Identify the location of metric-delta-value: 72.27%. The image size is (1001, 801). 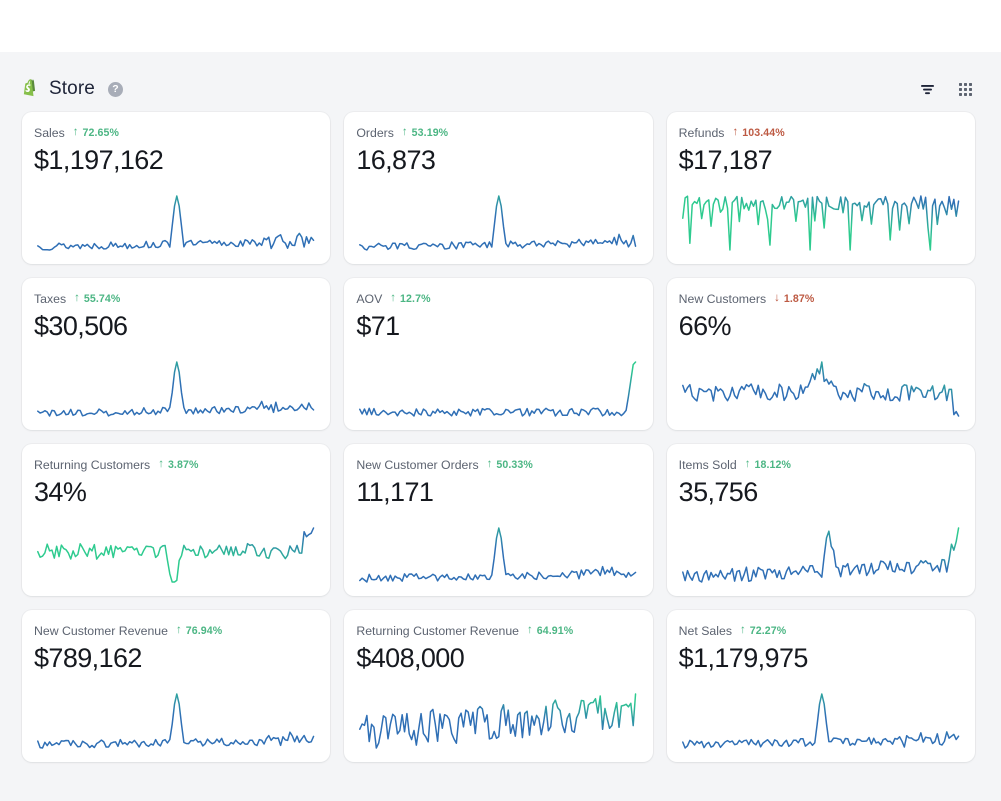
(768, 631).